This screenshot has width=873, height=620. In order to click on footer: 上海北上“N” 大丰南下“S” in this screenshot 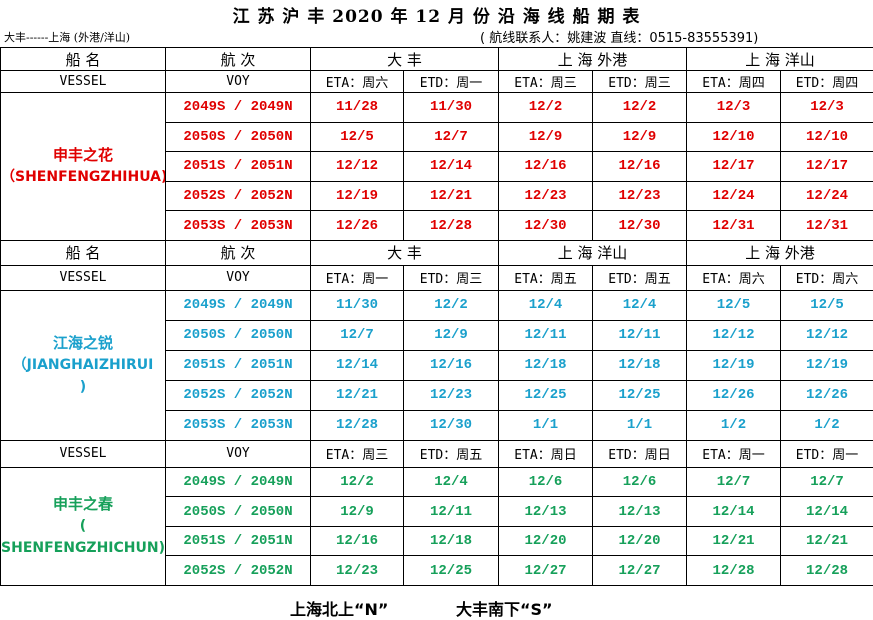, I will do `click(452, 608)`.